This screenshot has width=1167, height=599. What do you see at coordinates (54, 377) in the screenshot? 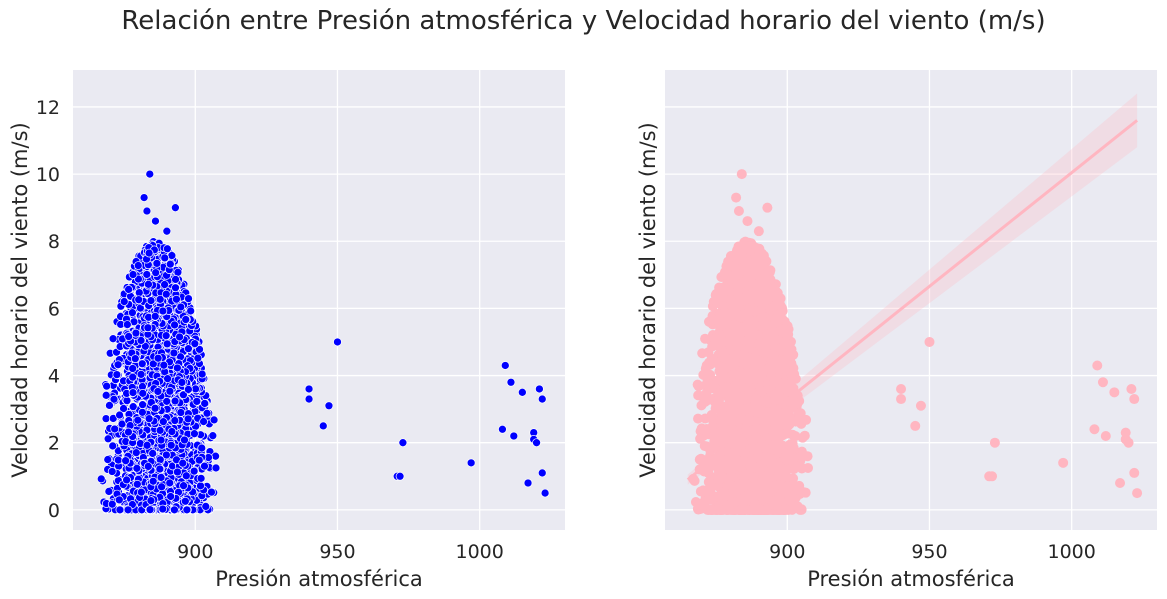
I see `y-tick-label: 4` at bounding box center [54, 377].